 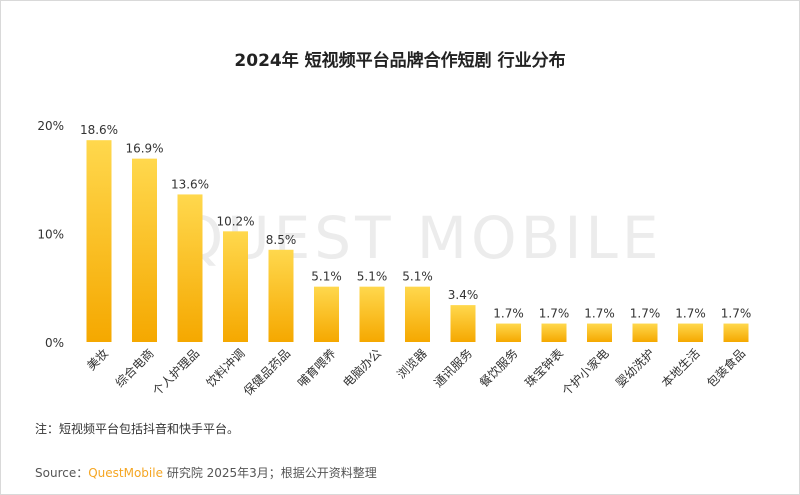 What do you see at coordinates (544, 368) in the screenshot?
I see `x-tick-label: 珠宝钟表` at bounding box center [544, 368].